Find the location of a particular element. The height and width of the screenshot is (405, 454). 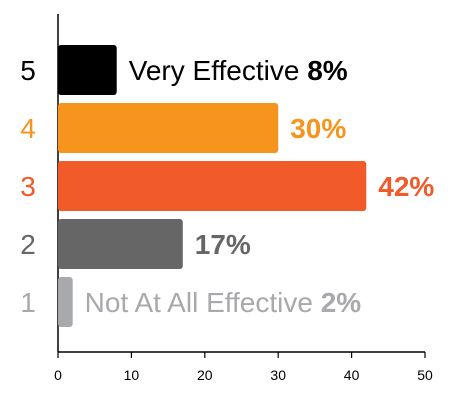

x-tick-label: 30 is located at coordinates (278, 375).